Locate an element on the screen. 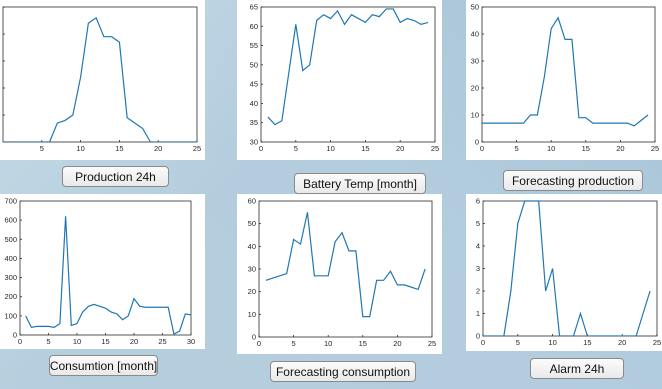 The image size is (662, 389). y-tick-label: 400 is located at coordinates (10, 258).